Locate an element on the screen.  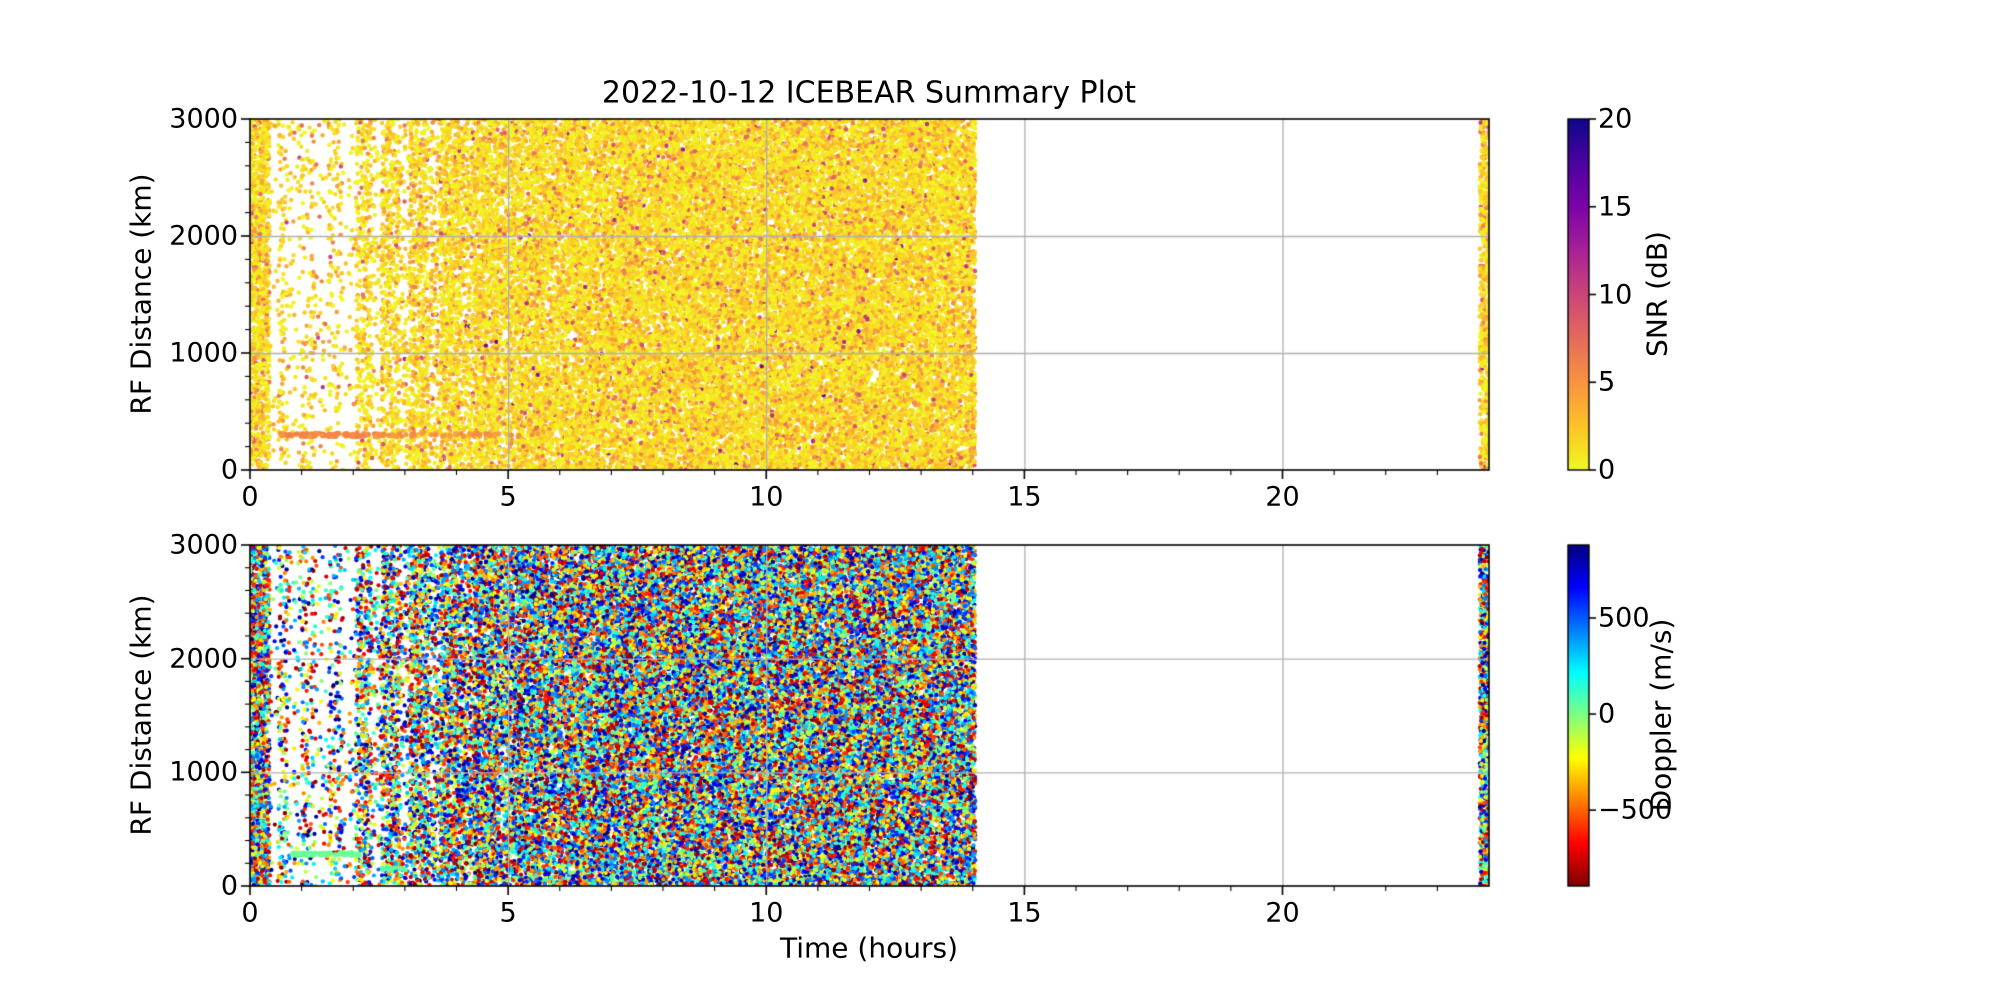
colorbar-tick-label: 10 is located at coordinates (1615, 294).